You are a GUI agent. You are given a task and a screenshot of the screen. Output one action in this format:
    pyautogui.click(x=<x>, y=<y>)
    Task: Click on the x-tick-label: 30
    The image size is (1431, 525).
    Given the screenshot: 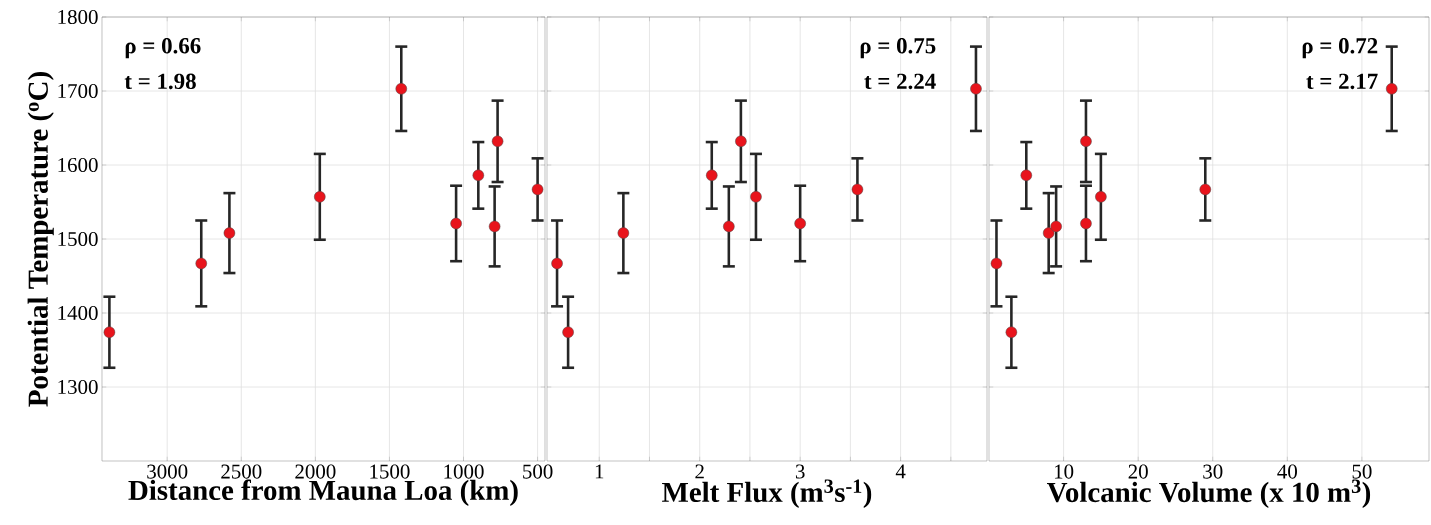 What is the action you would take?
    pyautogui.click(x=1213, y=471)
    